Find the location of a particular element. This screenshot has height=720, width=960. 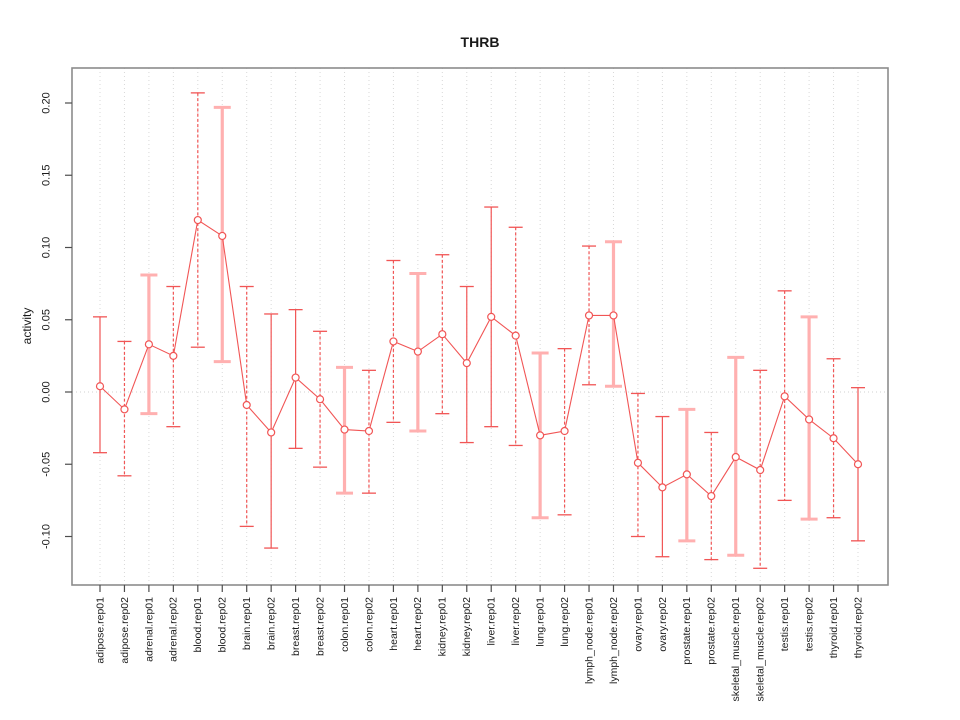

x-tick-label: kidney.rep02 is located at coordinates (467, 627).